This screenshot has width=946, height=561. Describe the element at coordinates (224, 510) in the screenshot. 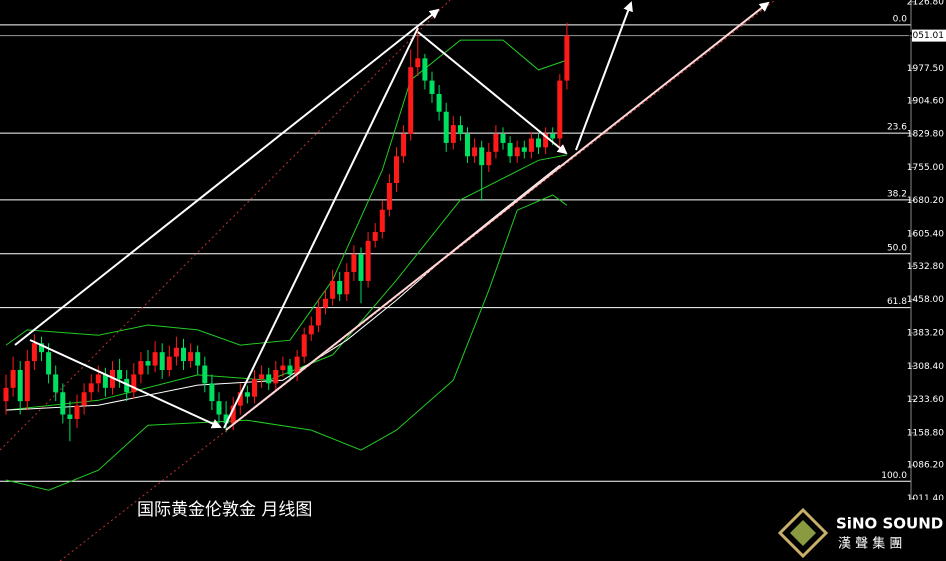

I see `chart-caption: 国际黄金伦敦金 月线图` at that location.